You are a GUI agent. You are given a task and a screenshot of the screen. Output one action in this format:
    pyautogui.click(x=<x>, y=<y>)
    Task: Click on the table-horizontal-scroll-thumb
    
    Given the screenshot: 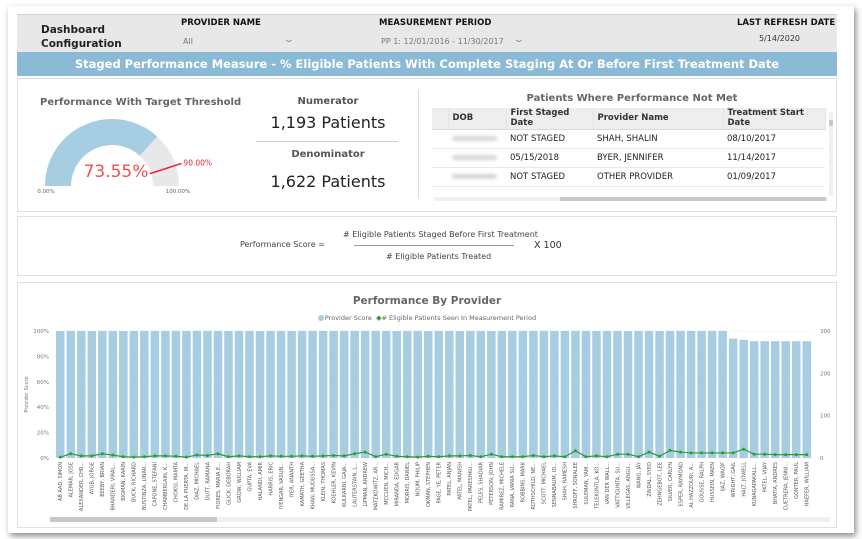 What is the action you would take?
    pyautogui.click(x=693, y=199)
    